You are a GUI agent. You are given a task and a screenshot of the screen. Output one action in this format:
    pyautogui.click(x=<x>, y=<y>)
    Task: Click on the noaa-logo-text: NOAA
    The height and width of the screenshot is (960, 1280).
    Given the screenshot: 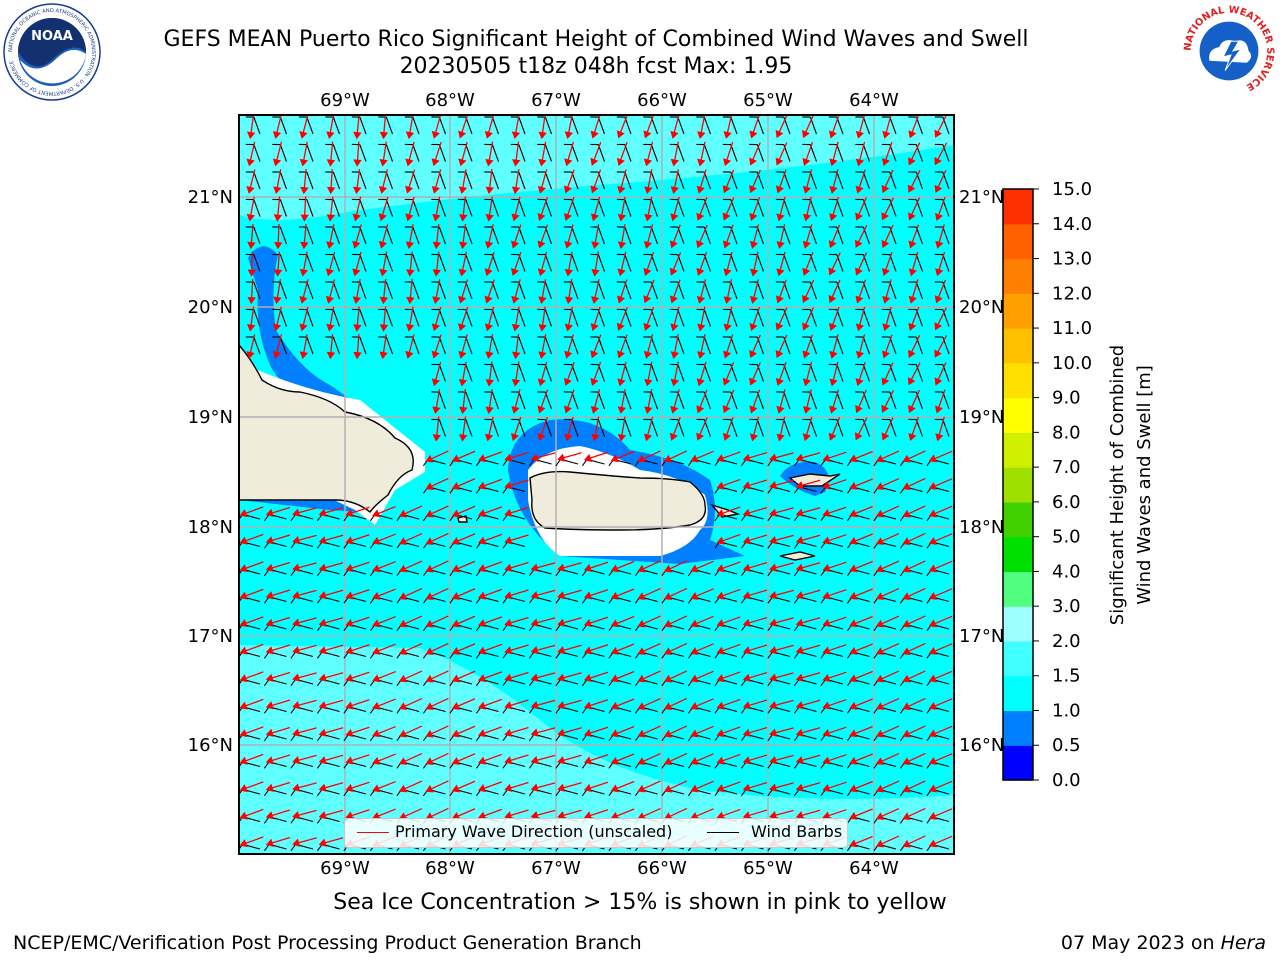 What is the action you would take?
    pyautogui.click(x=52, y=36)
    